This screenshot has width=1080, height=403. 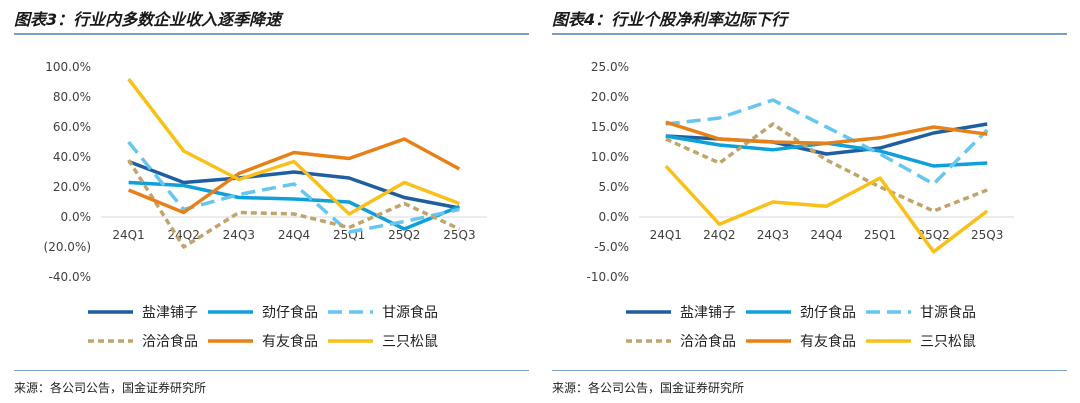 I want to click on x-tick-label: 25Q2, so click(x=404, y=235).